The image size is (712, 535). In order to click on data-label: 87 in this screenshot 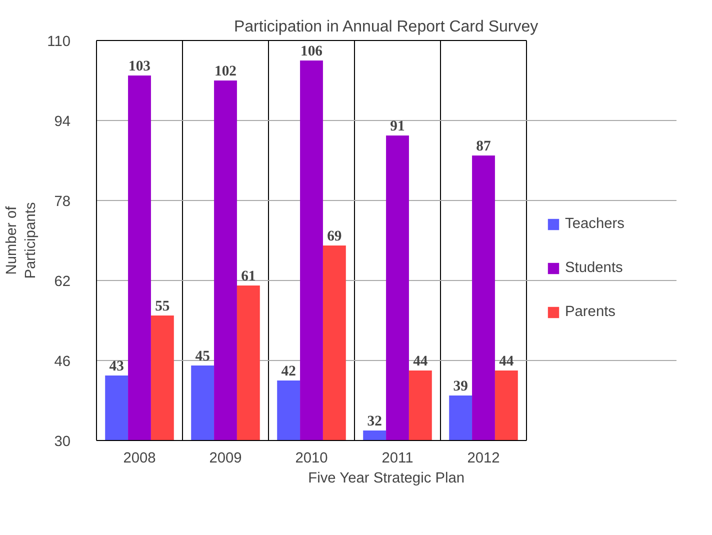, I will do `click(483, 146)`.